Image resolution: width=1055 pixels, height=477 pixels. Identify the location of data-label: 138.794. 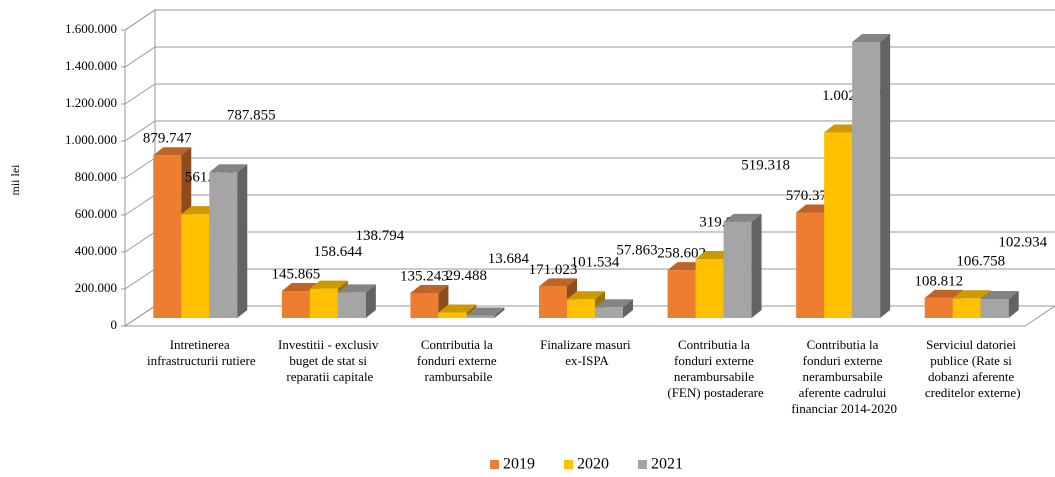
(379, 236).